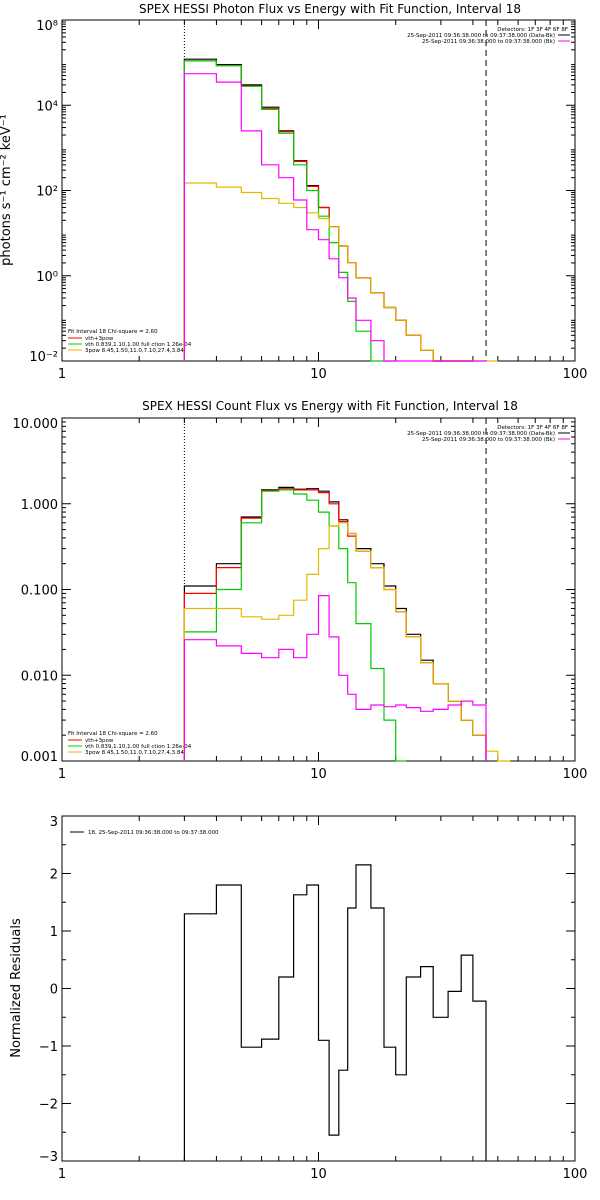 This screenshot has height=1200, width=600. Describe the element at coordinates (39, 591) in the screenshot. I see `y-tick-label: 0.100` at that location.